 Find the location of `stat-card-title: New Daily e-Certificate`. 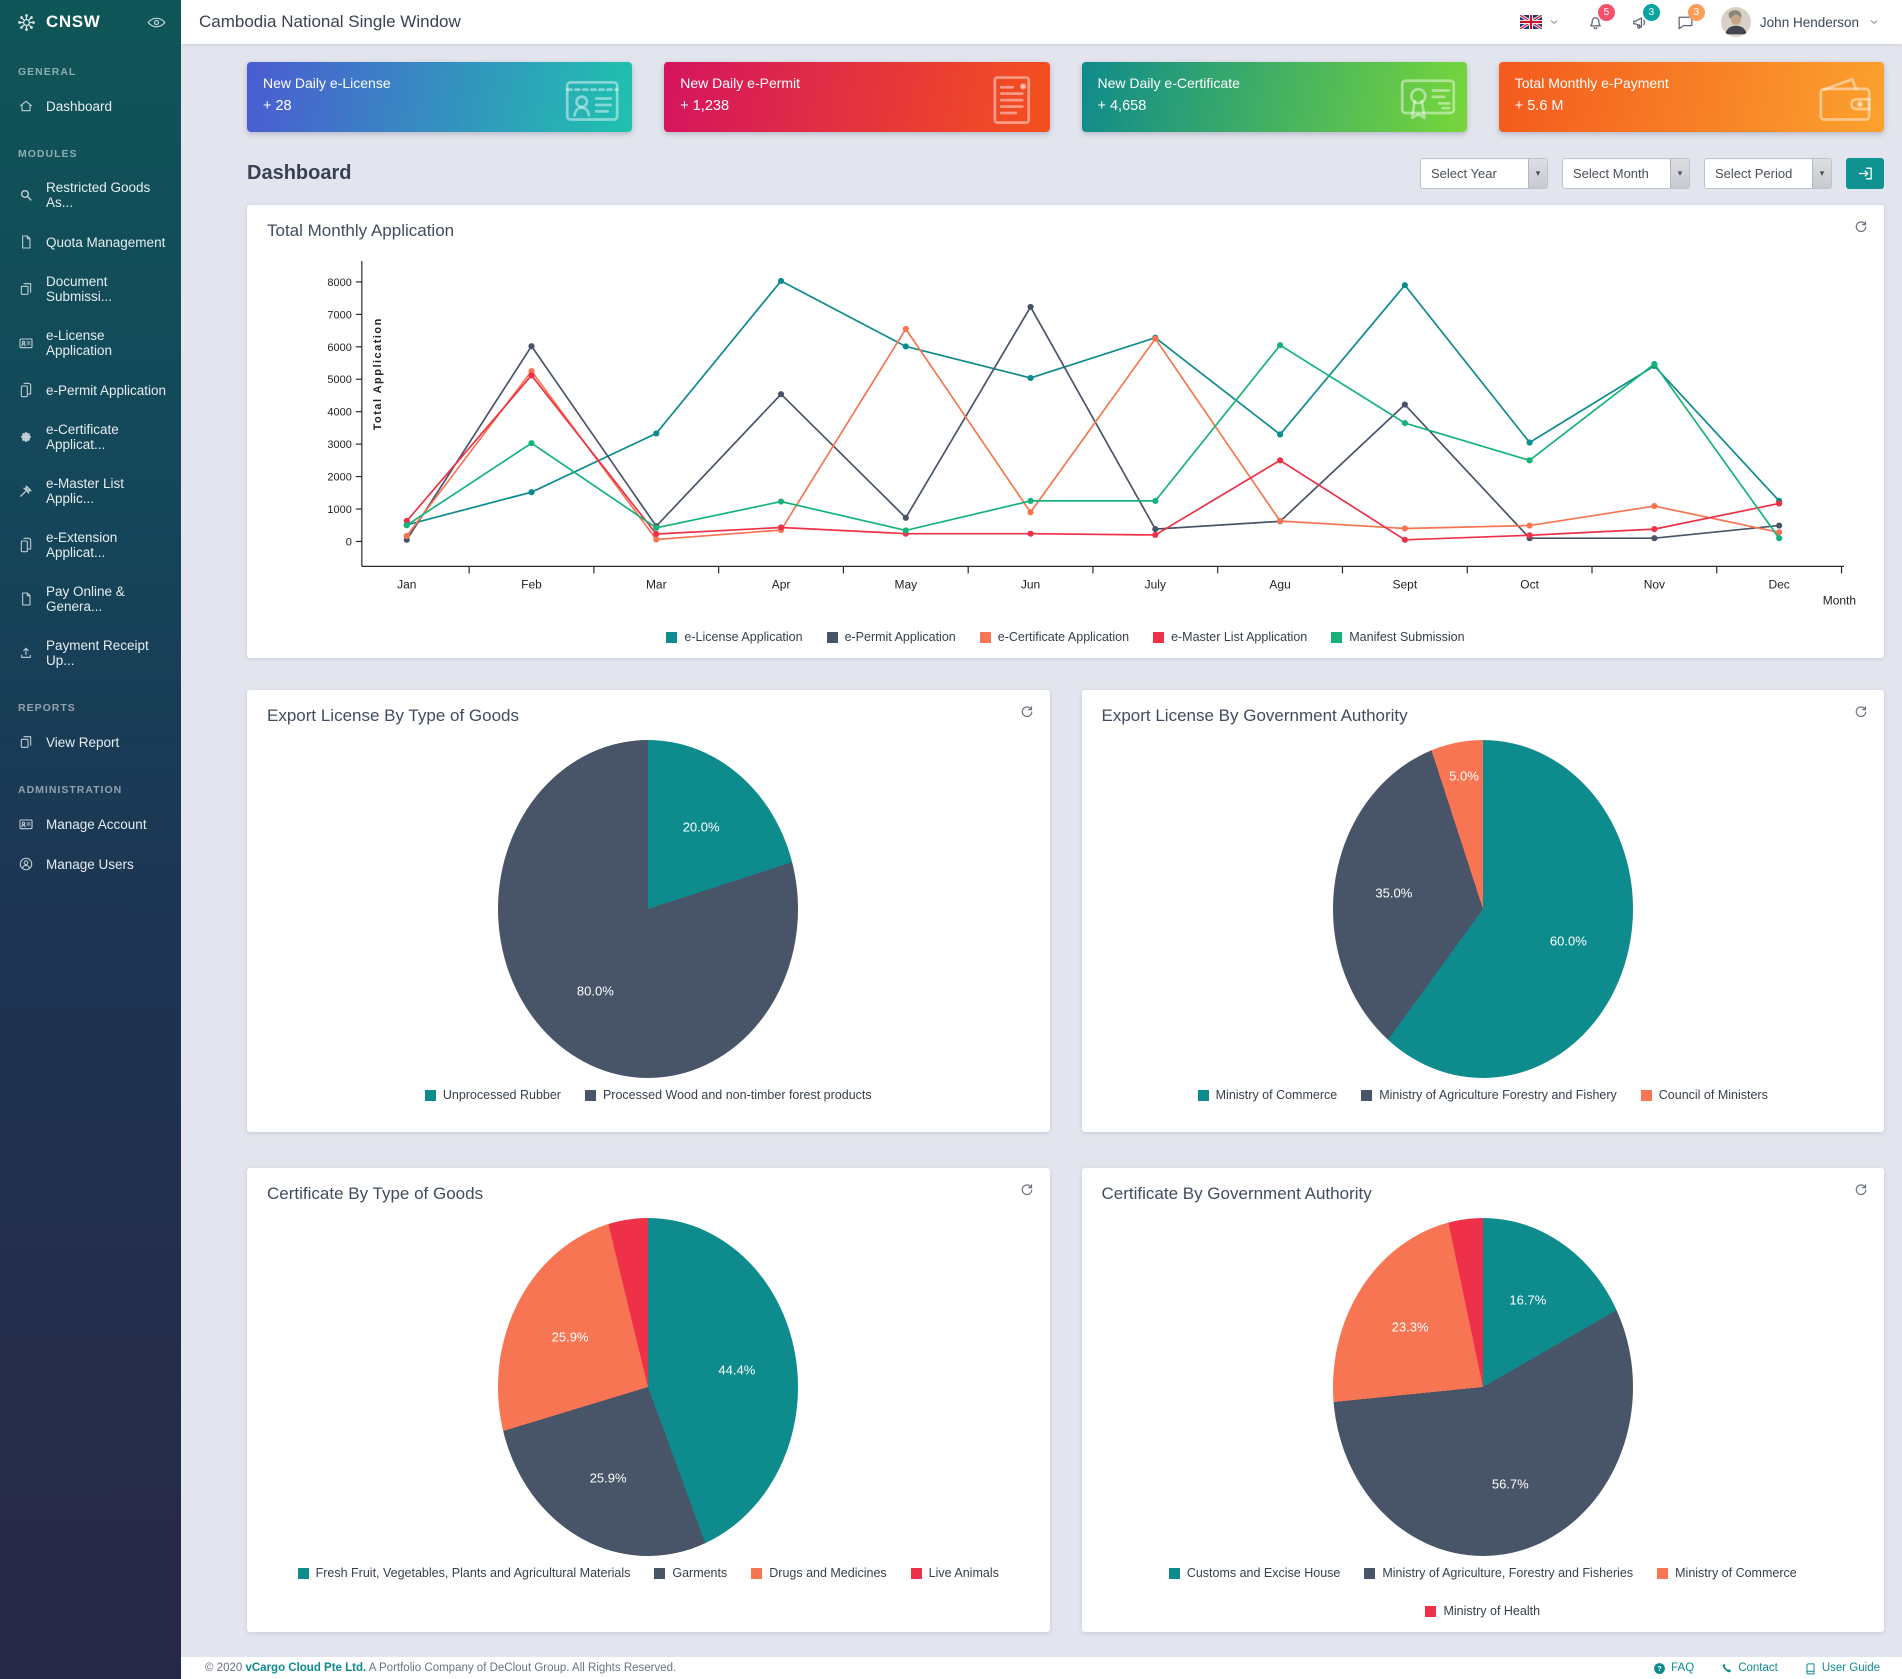

stat-card-title: New Daily e-Certificate is located at coordinates (1168, 83).